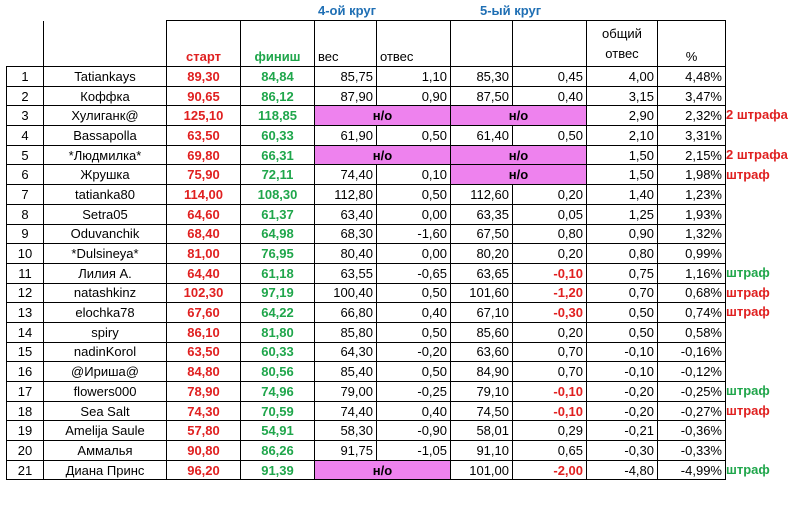  Describe the element at coordinates (277, 371) in the screenshot. I see `finish-goal: 80,56` at that location.